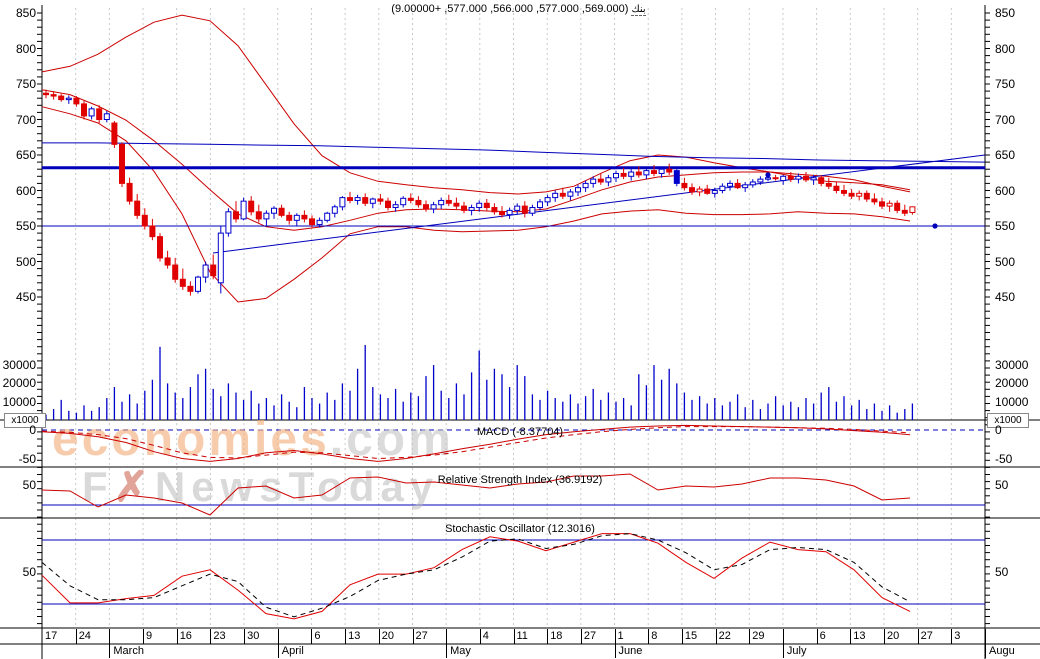  What do you see at coordinates (292, 651) in the screenshot?
I see `date-month-label: April` at bounding box center [292, 651].